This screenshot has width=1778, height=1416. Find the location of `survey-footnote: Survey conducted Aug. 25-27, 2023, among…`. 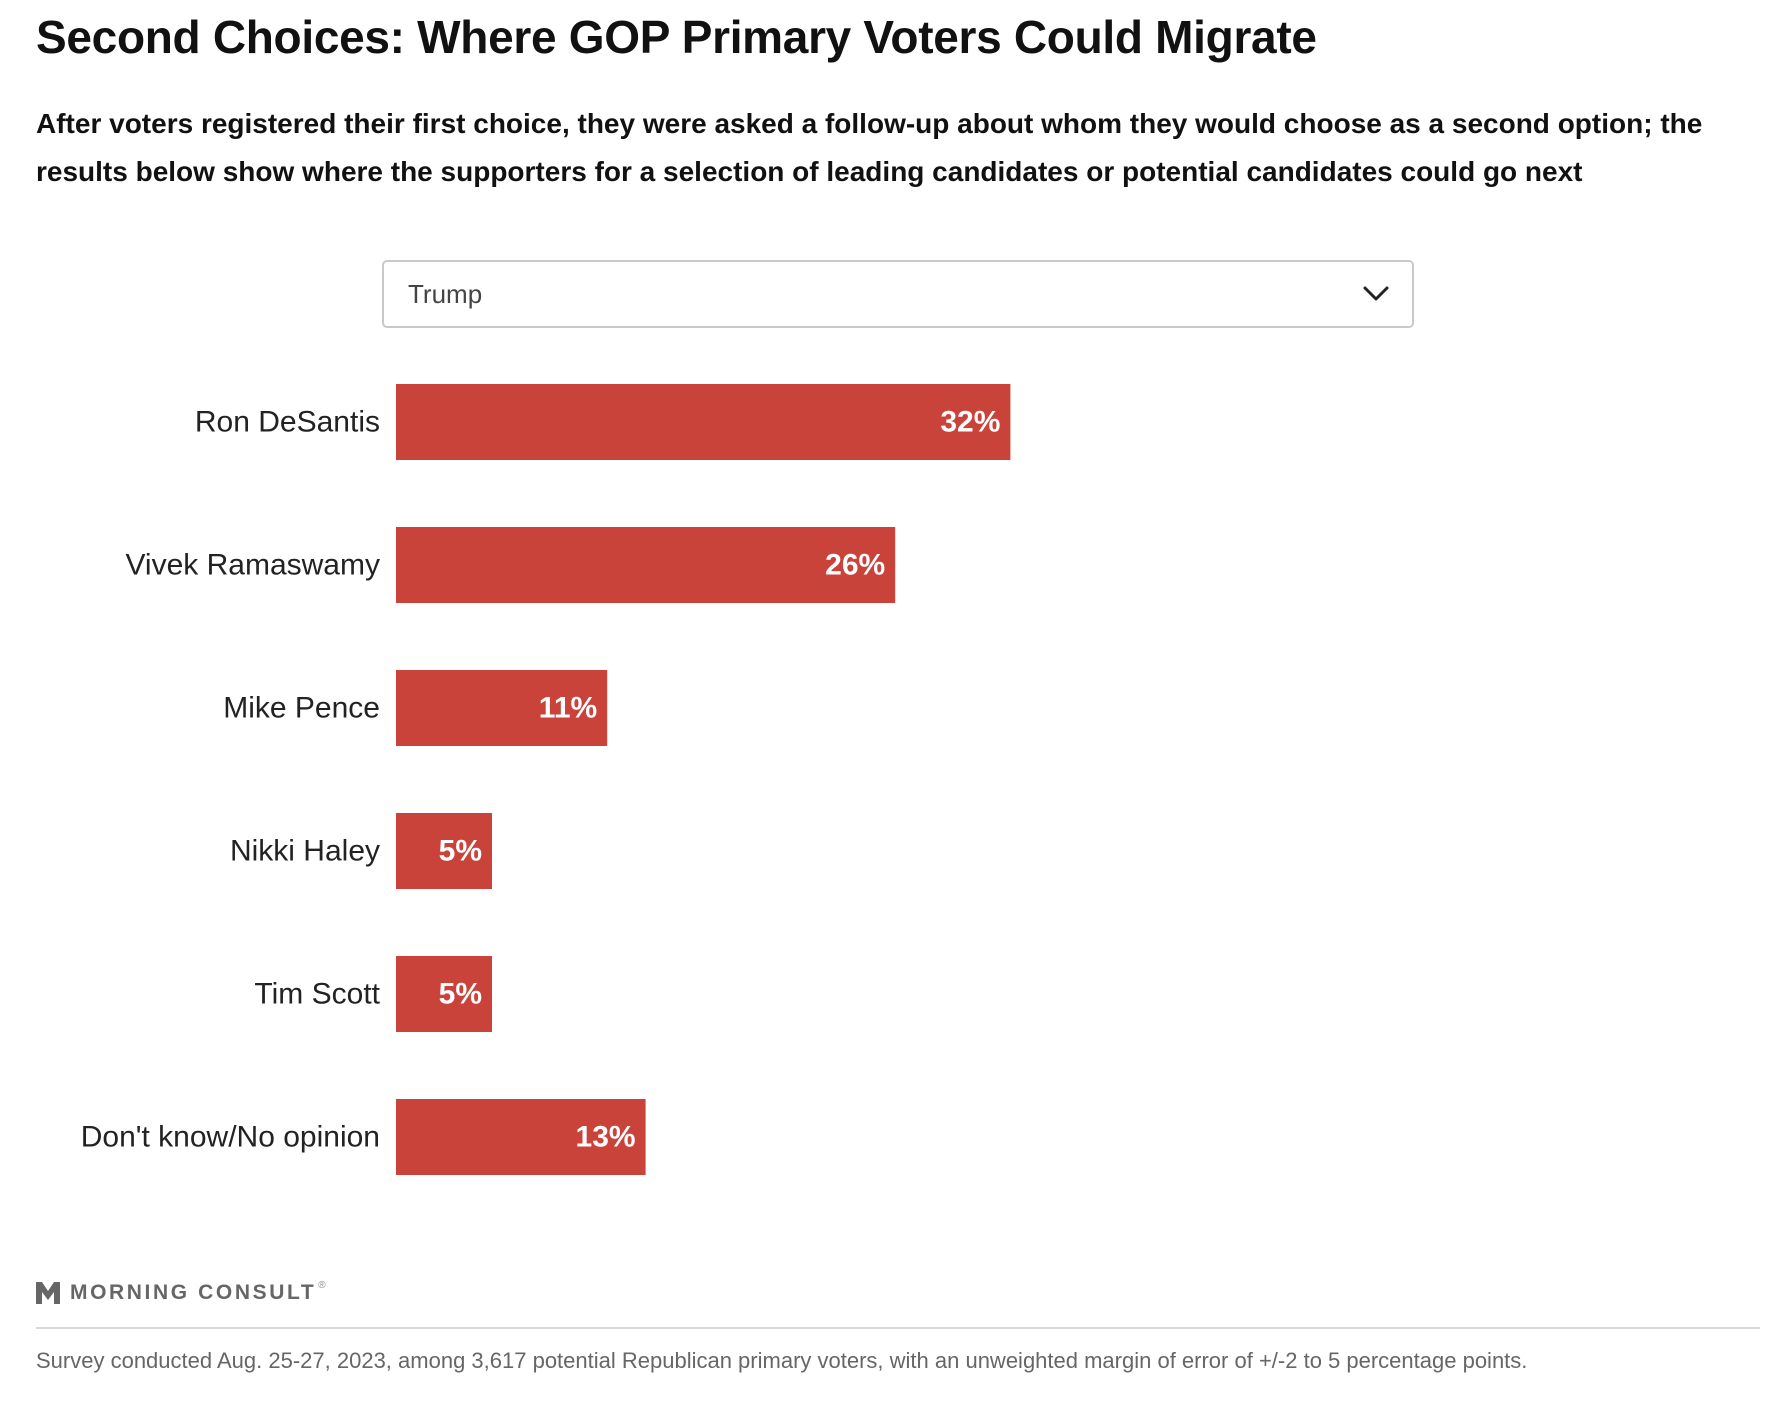

survey-footnote: Survey conducted Aug. 25-27, 2023, among… is located at coordinates (782, 1360).